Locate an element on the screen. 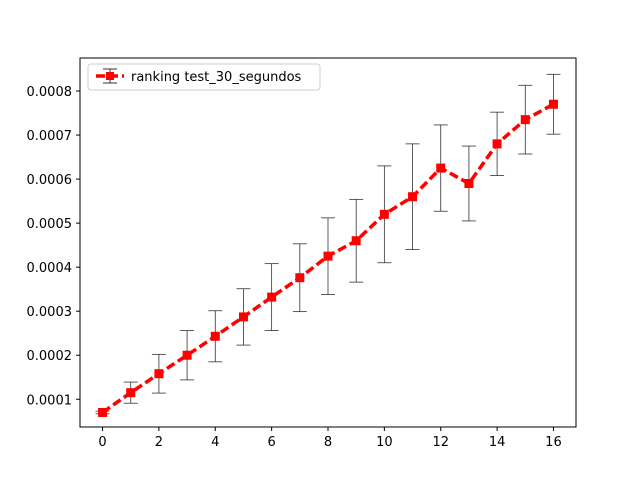 The image size is (640, 480). y-tick-label: 0.0005 is located at coordinates (50, 224).